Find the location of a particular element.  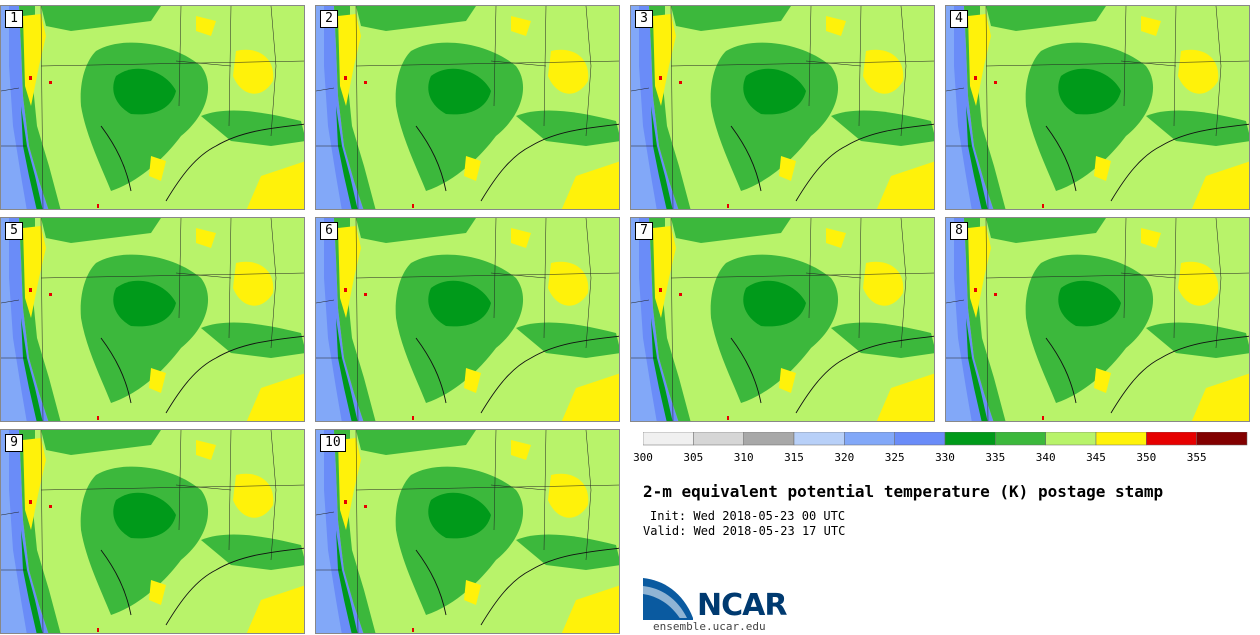

panel-number-label: 8 is located at coordinates (959, 231).